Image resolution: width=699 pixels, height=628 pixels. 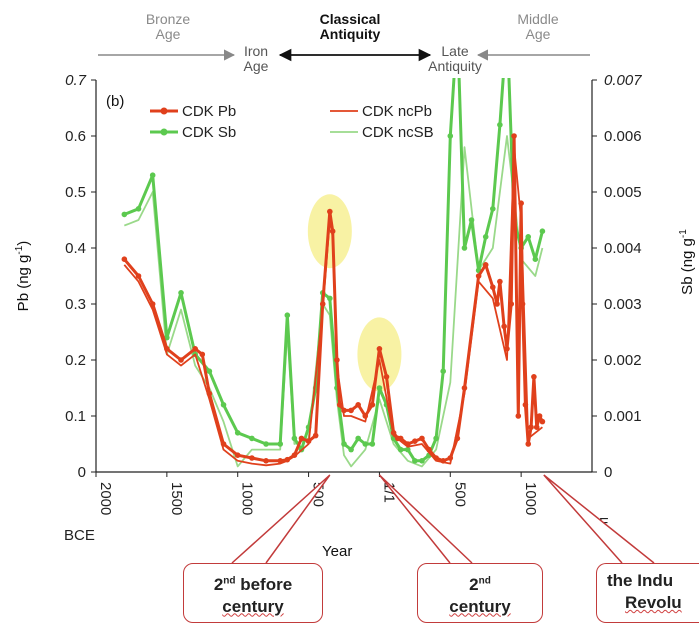 I want to click on legend-marker-cdk-sb, so click(x=164, y=132).